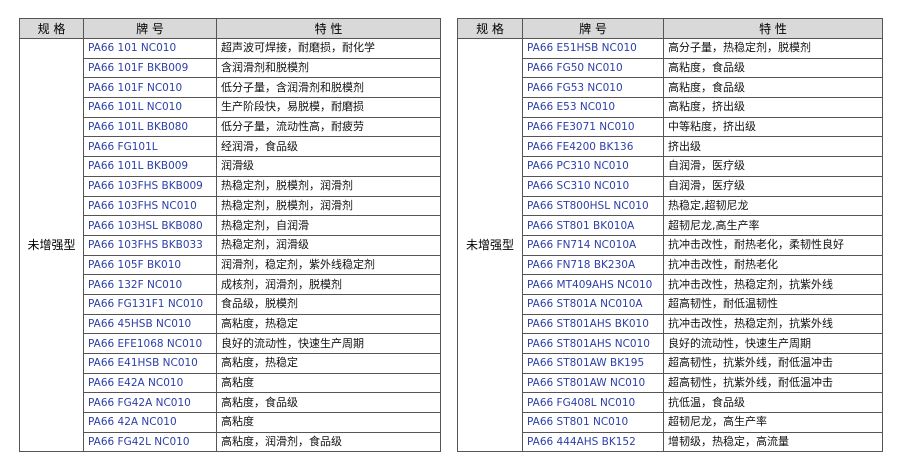  I want to click on feature-text: 抗低温，食品级, so click(773, 403).